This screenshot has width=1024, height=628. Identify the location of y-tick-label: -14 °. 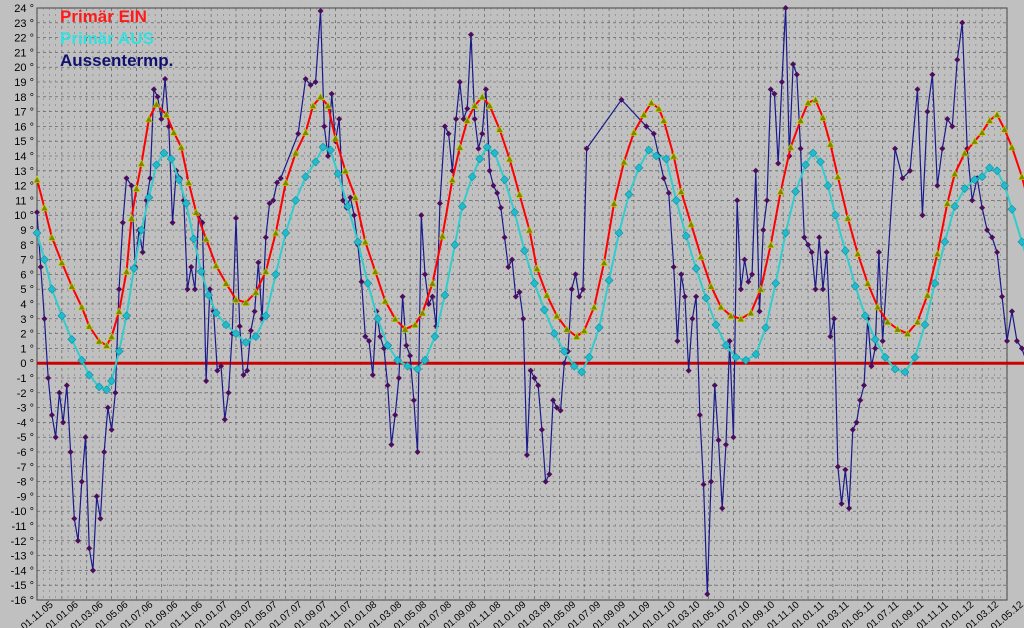
(22, 571).